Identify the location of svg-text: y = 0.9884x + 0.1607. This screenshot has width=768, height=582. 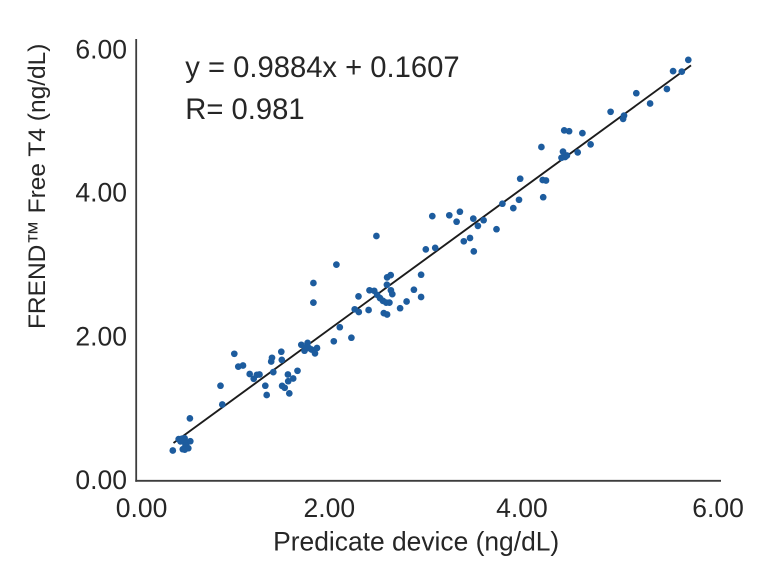
(322, 68).